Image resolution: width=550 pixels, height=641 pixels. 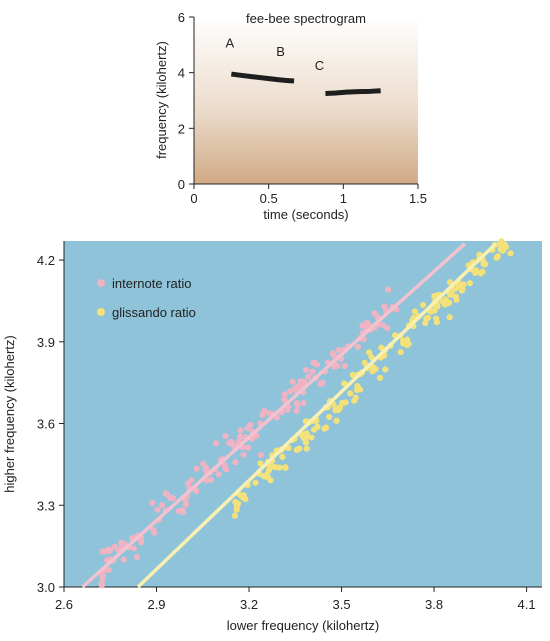 I want to click on spectrogram-annotation: B, so click(x=280, y=51).